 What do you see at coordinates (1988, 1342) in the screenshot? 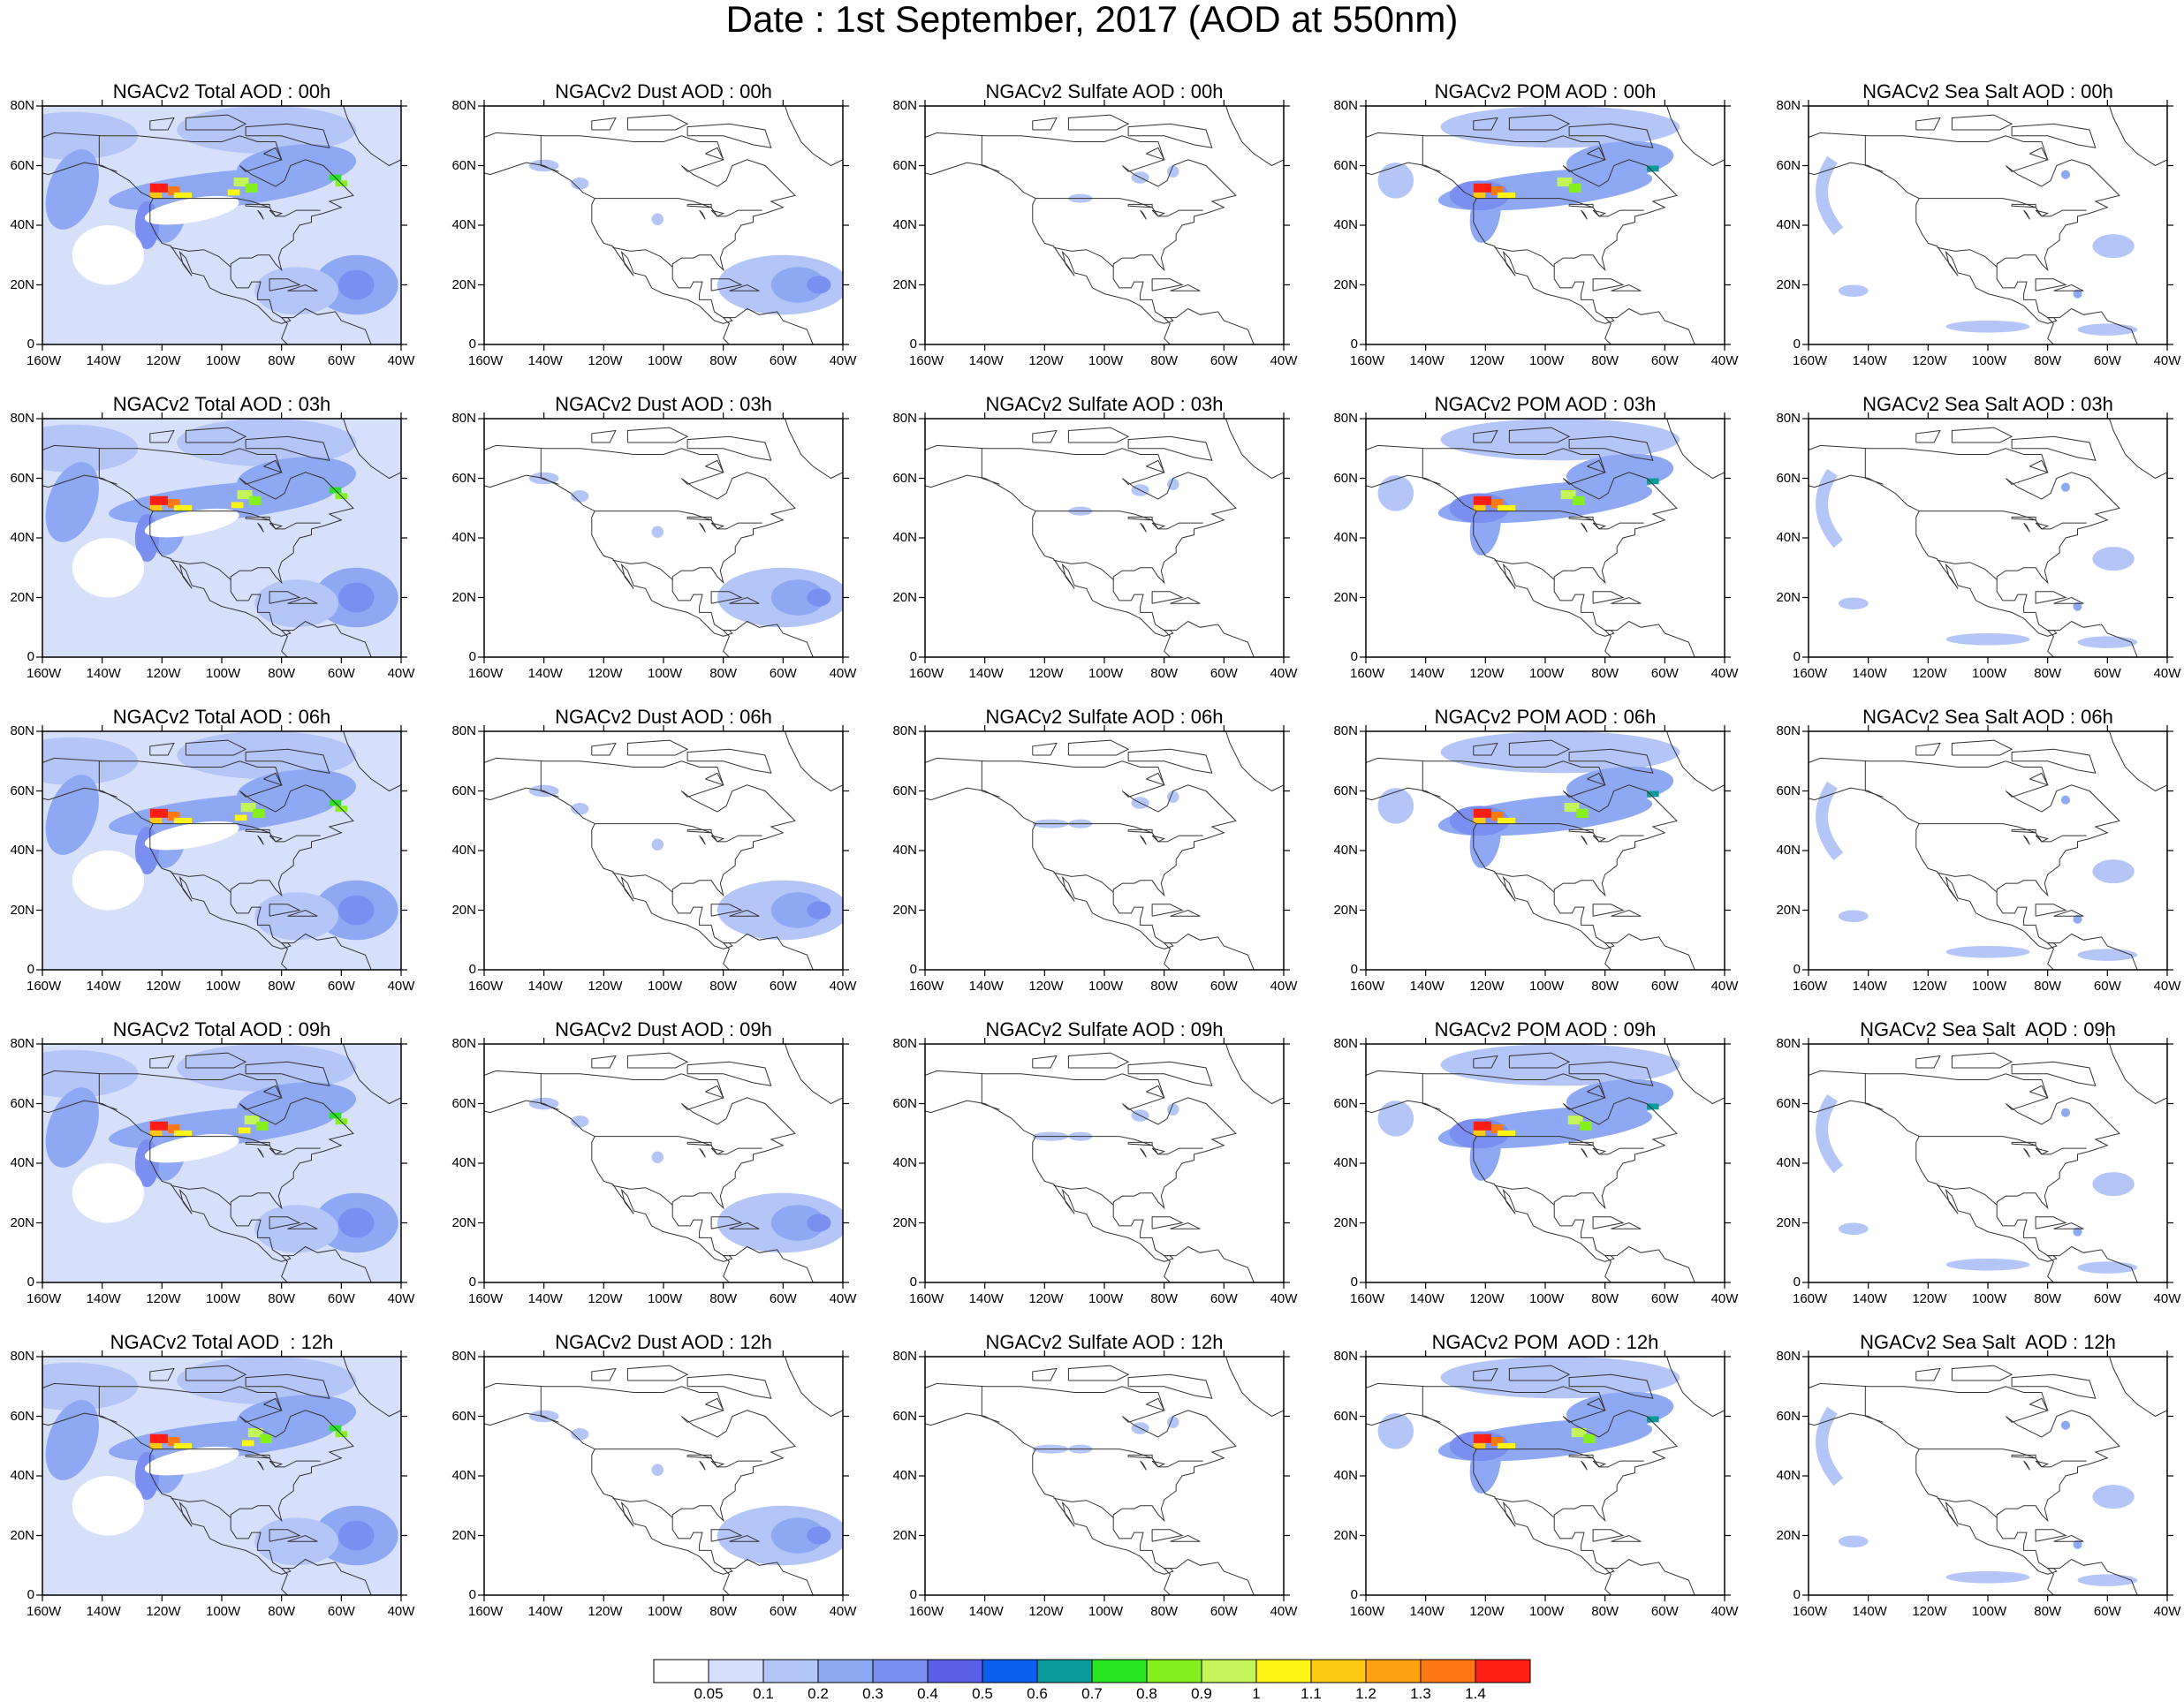
I see `panel-title: NGACv2 Sea Salt AOD : 12h` at bounding box center [1988, 1342].